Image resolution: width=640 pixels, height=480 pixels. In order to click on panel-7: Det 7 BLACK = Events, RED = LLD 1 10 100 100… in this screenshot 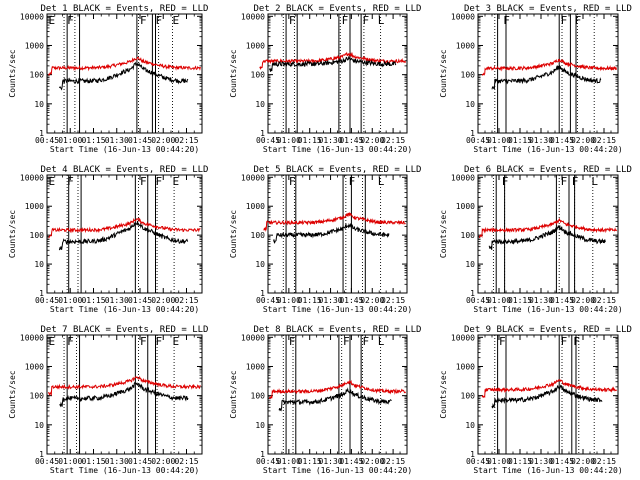, I will do `click(108, 400)`.